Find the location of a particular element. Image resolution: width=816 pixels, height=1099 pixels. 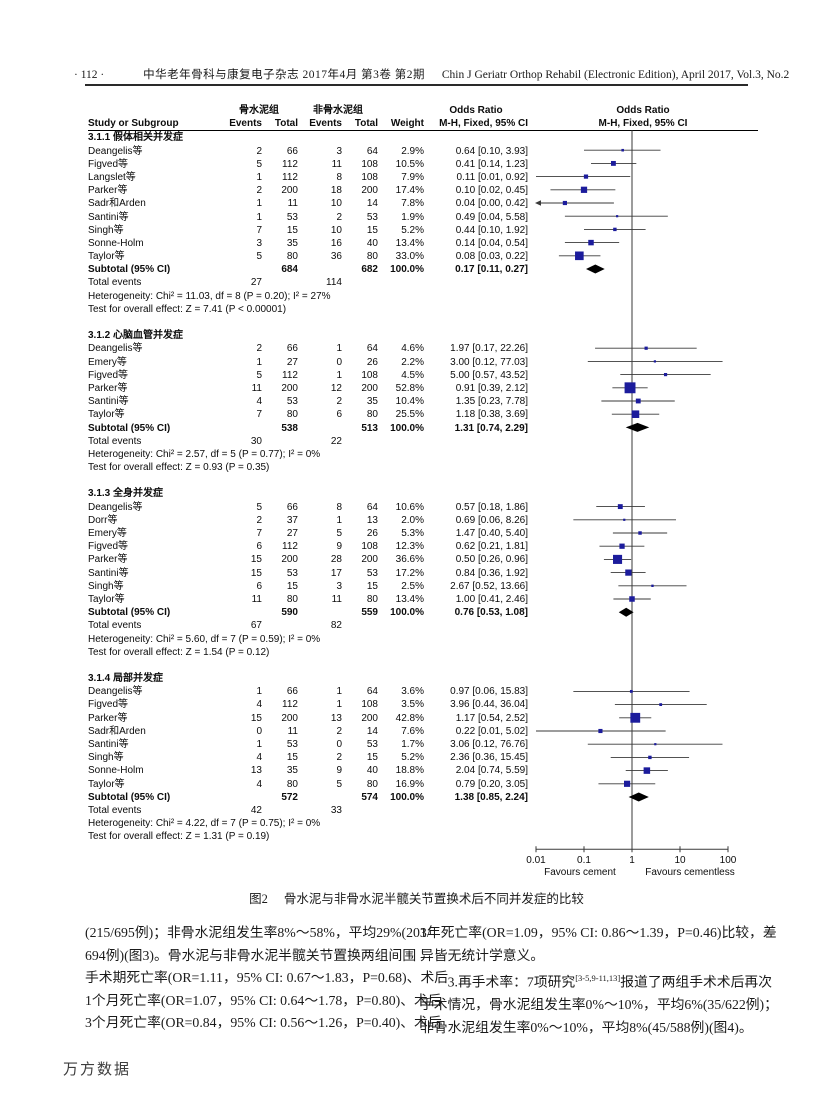

column-header-study: Study or Subgroup is located at coordinates (133, 124).